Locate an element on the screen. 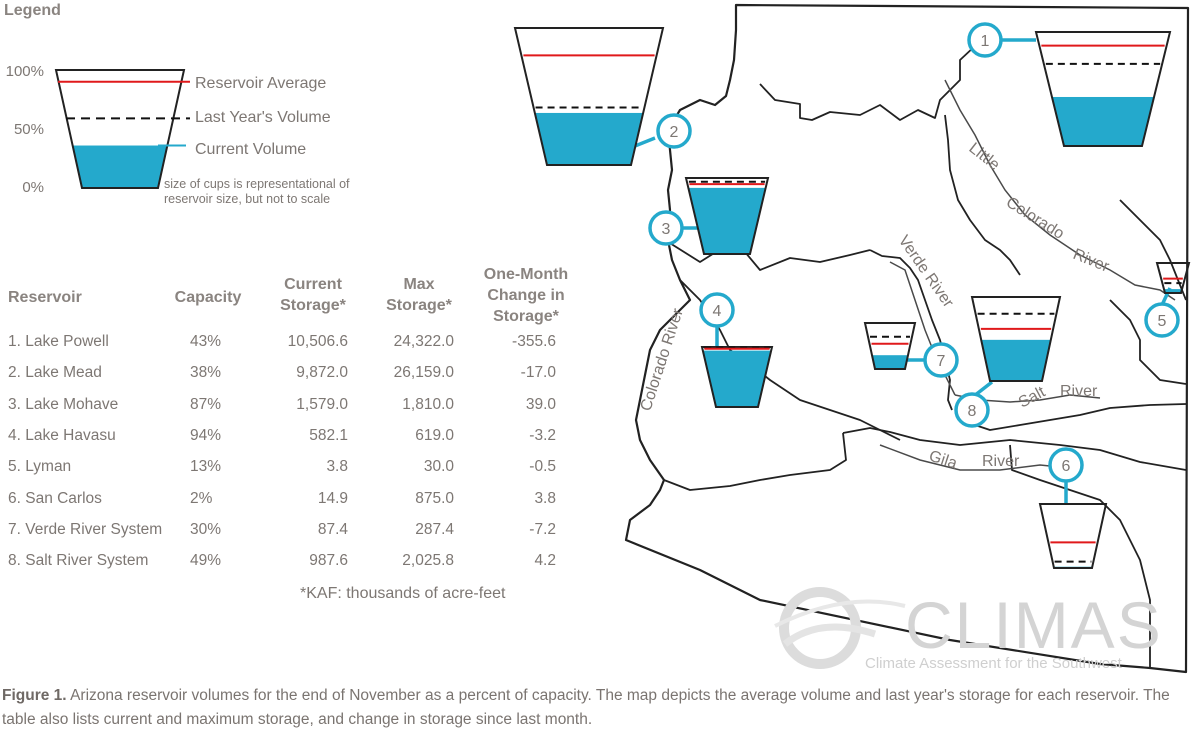 The width and height of the screenshot is (1200, 737). cell-current: 987.6 is located at coordinates (328, 561).